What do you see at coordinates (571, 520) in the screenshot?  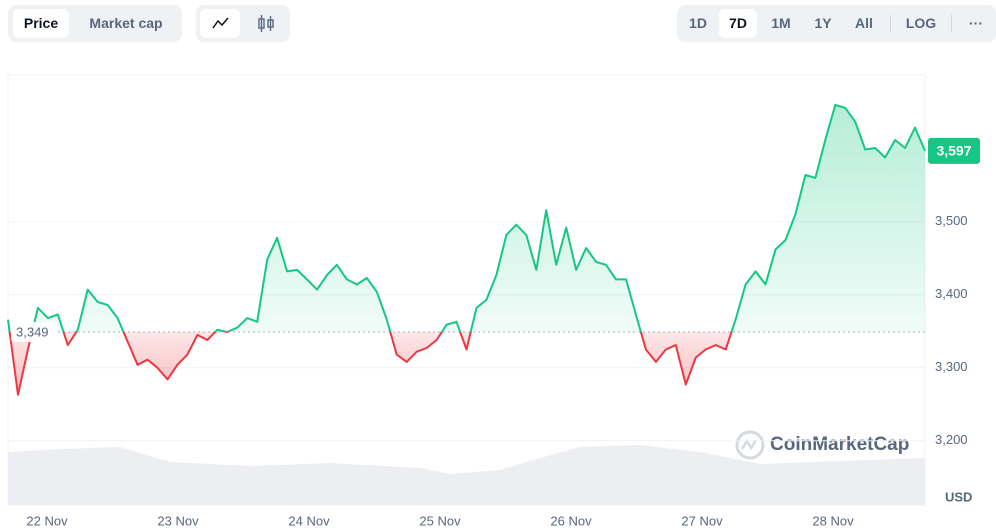 I see `x-tick-label: 26 Nov` at bounding box center [571, 520].